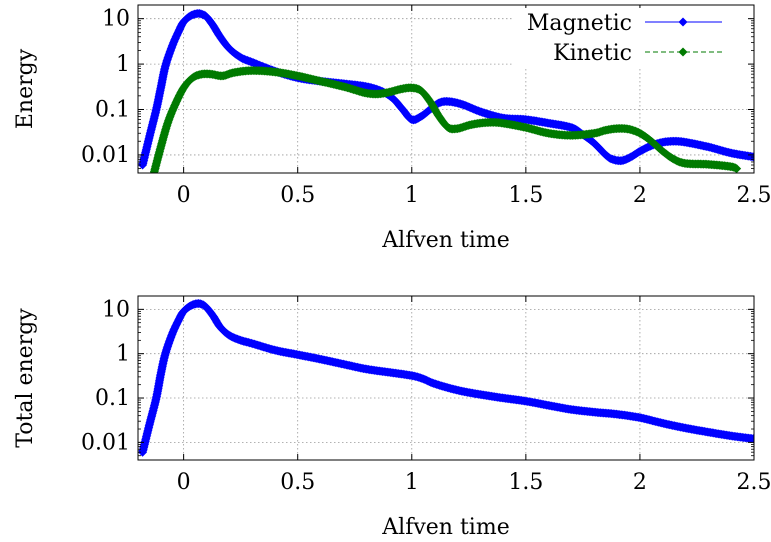  I want to click on legend-label-magnetic: Magnetic, so click(579, 23).